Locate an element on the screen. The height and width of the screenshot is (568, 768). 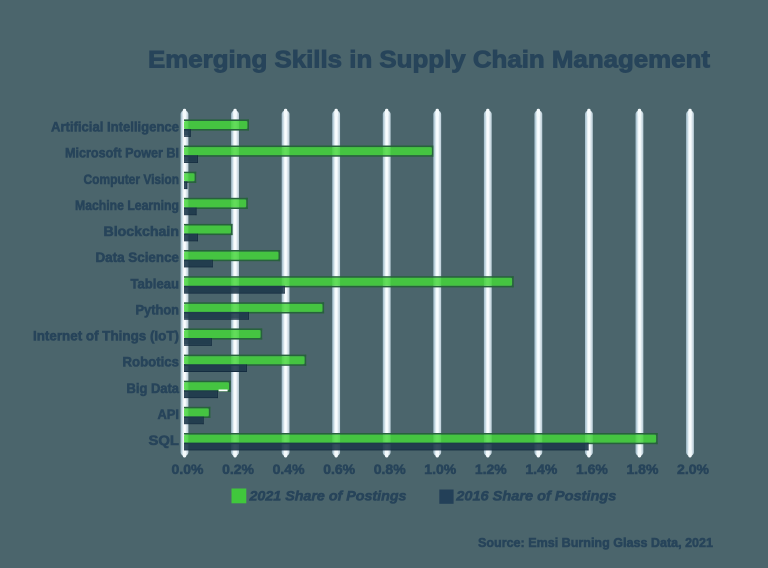
svg-text: Big Data is located at coordinates (153, 388).